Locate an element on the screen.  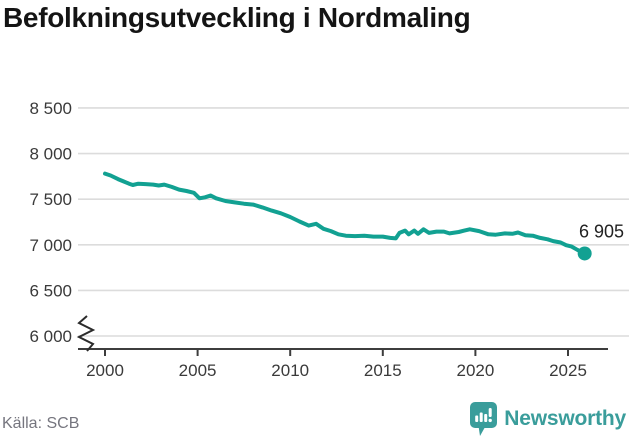
y-tick-label: 7 000 is located at coordinates (50, 245).